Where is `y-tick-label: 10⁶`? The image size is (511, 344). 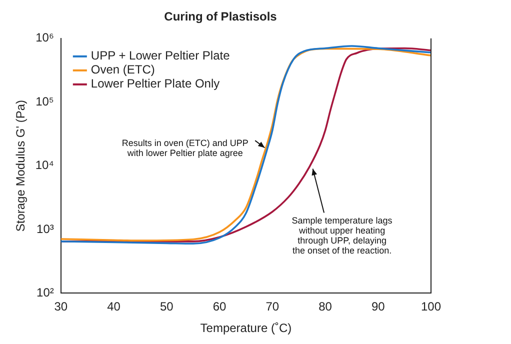 y-tick-label: 10⁶ is located at coordinates (45, 37).